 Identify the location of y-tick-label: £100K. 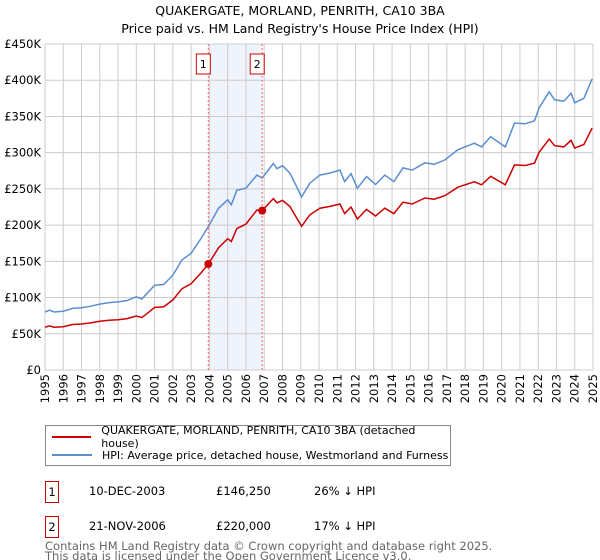
(22, 298).